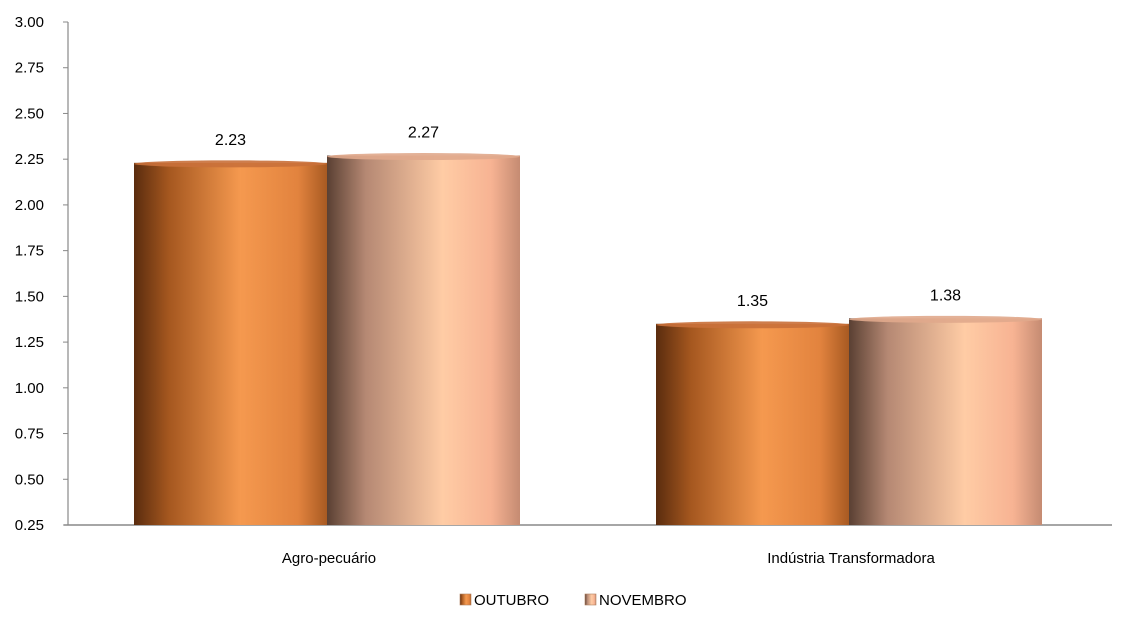 This screenshot has height=617, width=1122. I want to click on y-tick-label: 2.75, so click(29, 68).